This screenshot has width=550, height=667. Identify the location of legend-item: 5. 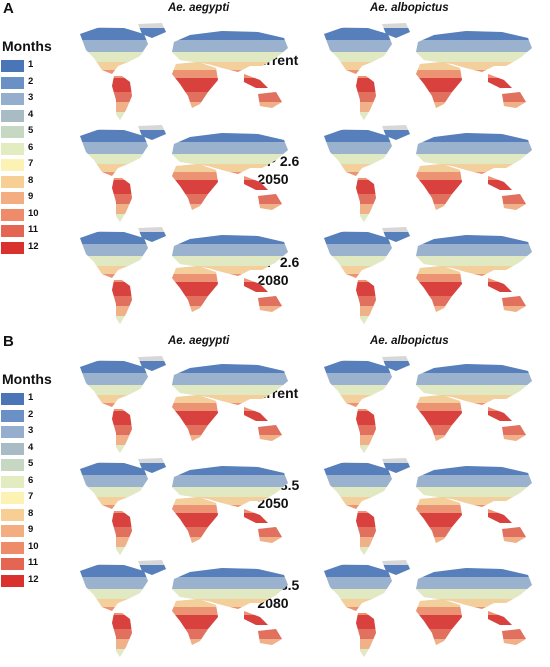
(30, 465).